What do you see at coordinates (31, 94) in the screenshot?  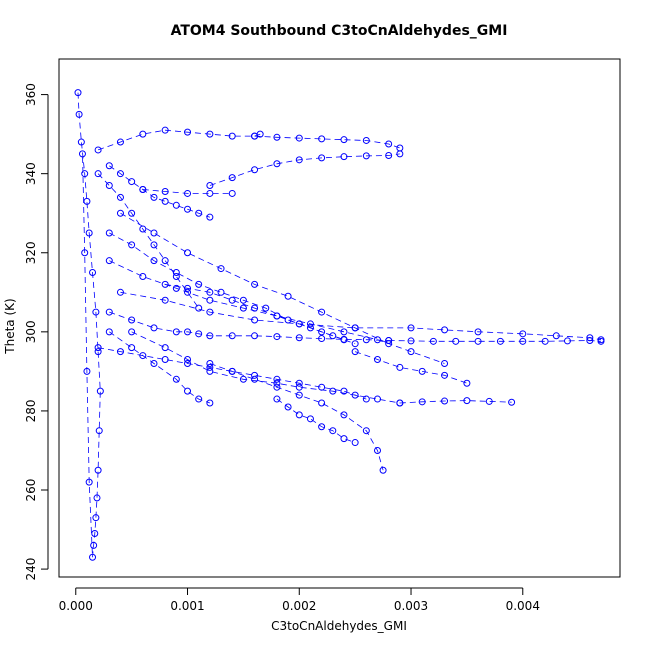 I see `y-tick-label: 360` at bounding box center [31, 94].